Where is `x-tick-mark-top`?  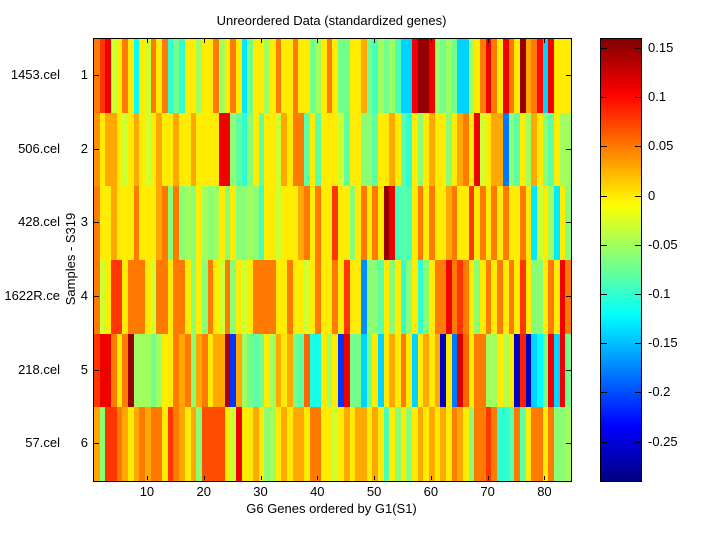
x-tick-mark-top is located at coordinates (431, 41).